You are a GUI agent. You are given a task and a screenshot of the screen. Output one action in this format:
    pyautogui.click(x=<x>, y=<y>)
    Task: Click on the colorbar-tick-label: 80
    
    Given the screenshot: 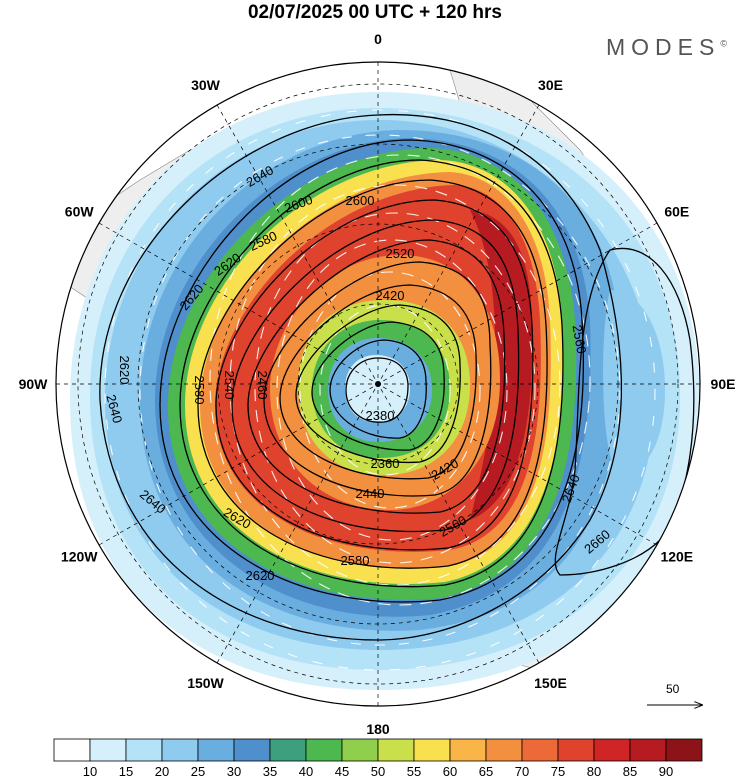 What is the action you would take?
    pyautogui.click(x=594, y=771)
    